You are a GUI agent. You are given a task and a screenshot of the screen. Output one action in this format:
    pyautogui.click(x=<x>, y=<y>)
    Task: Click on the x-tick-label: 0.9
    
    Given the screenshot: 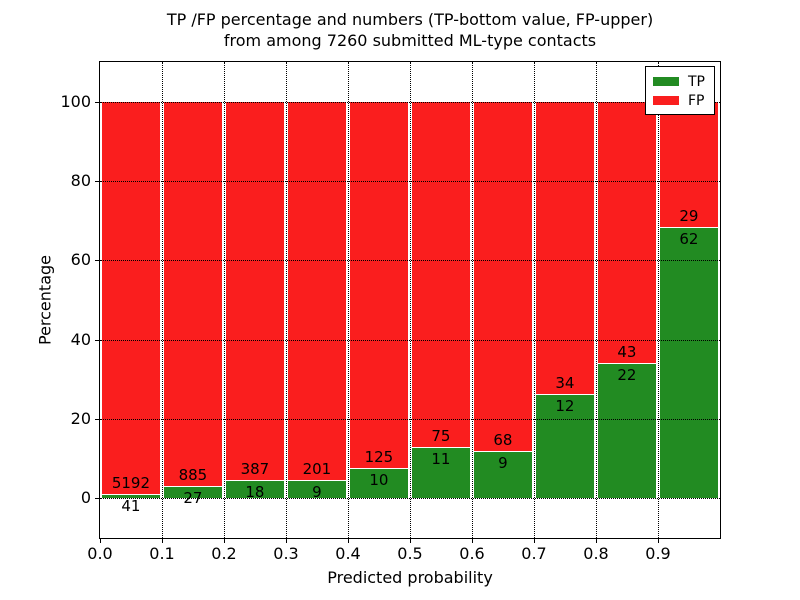 What is the action you would take?
    pyautogui.click(x=658, y=553)
    